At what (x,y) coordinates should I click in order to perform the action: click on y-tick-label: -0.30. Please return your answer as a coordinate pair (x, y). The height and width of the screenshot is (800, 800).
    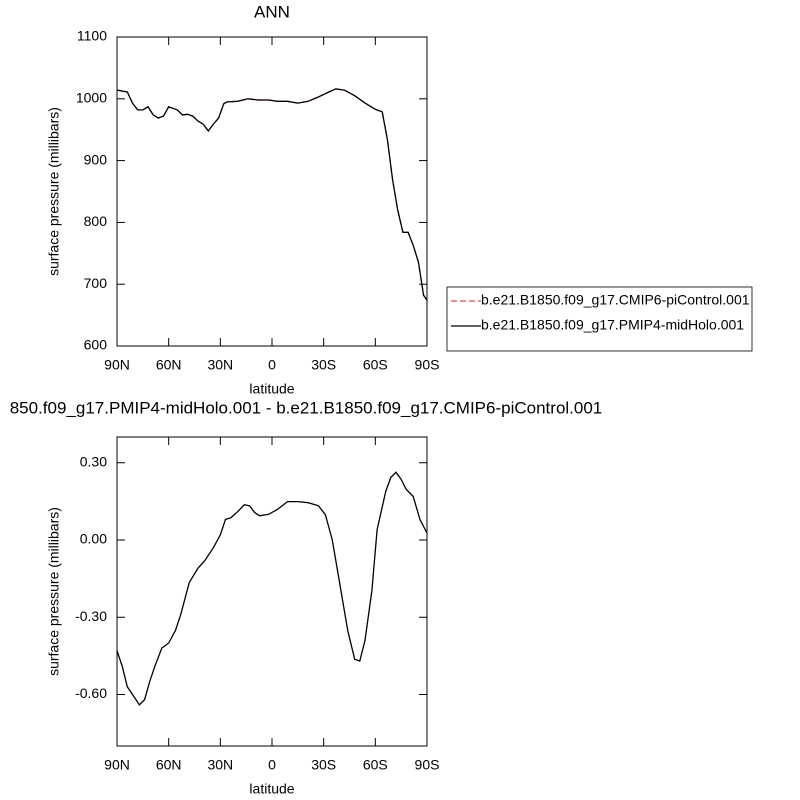
    Looking at the image, I should click on (91, 616).